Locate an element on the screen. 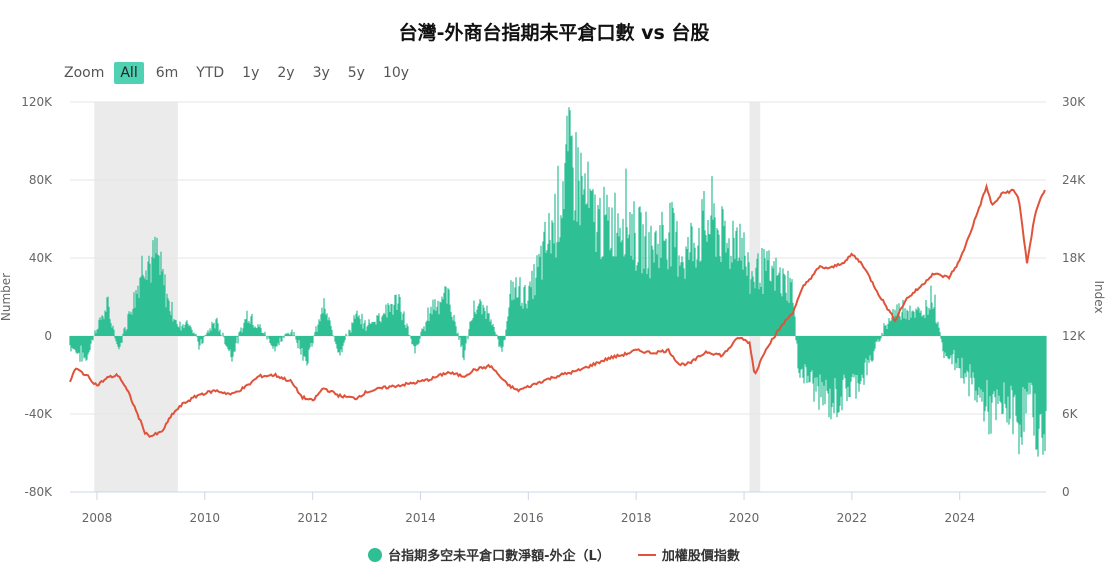 This screenshot has width=1108, height=573. right-tick-label: 18K is located at coordinates (1074, 258).